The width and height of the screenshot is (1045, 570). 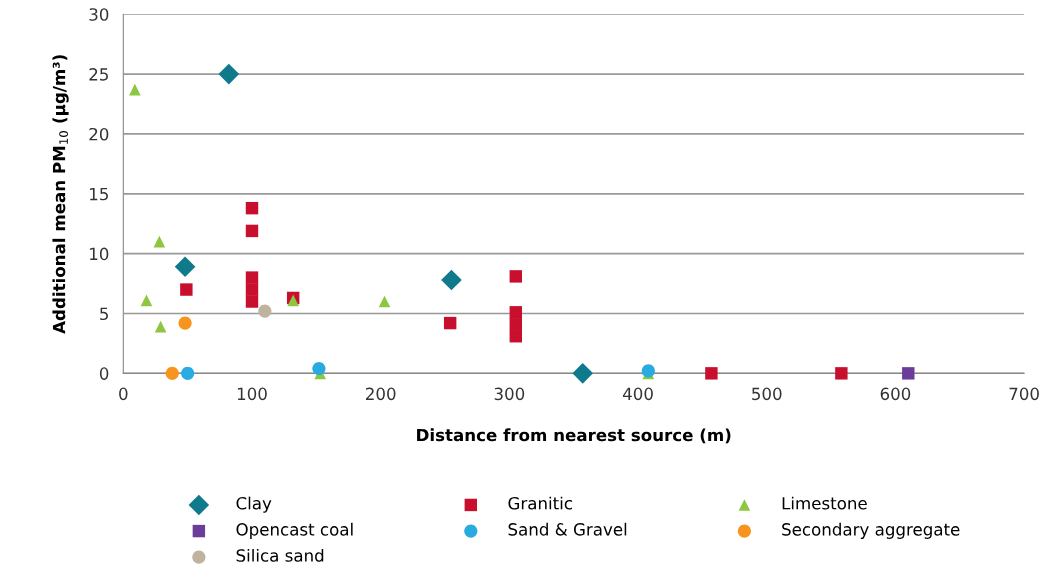 What do you see at coordinates (540, 503) in the screenshot?
I see `legend-label: Granitic` at bounding box center [540, 503].